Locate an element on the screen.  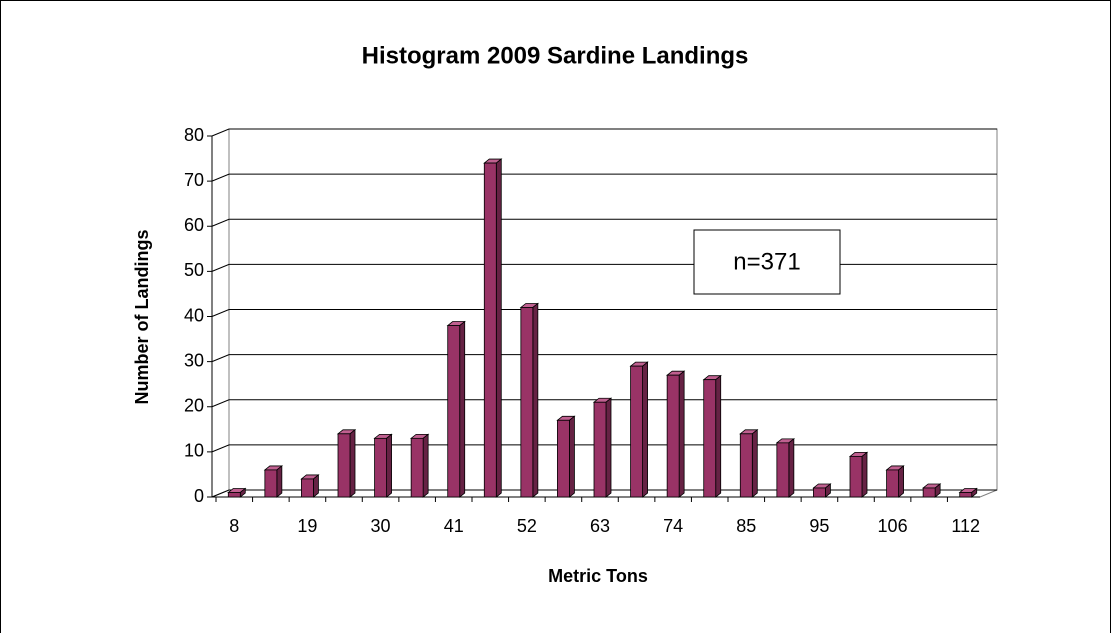
y-tick-label: 30 is located at coordinates (194, 360).